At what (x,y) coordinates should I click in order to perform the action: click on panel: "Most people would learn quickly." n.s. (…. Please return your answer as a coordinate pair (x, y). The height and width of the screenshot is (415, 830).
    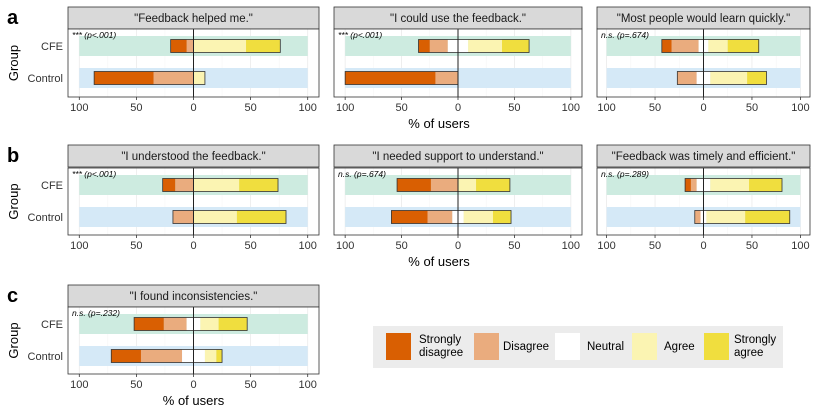
    Looking at the image, I should click on (703, 60).